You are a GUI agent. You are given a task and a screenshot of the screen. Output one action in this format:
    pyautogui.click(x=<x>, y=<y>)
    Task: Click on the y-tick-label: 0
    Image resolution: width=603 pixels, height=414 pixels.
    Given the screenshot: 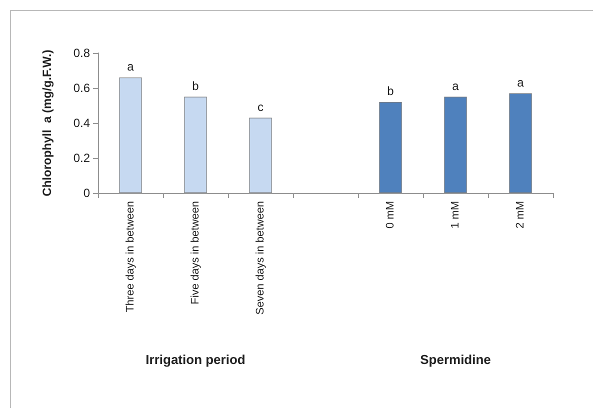 What is the action you would take?
    pyautogui.click(x=86, y=193)
    